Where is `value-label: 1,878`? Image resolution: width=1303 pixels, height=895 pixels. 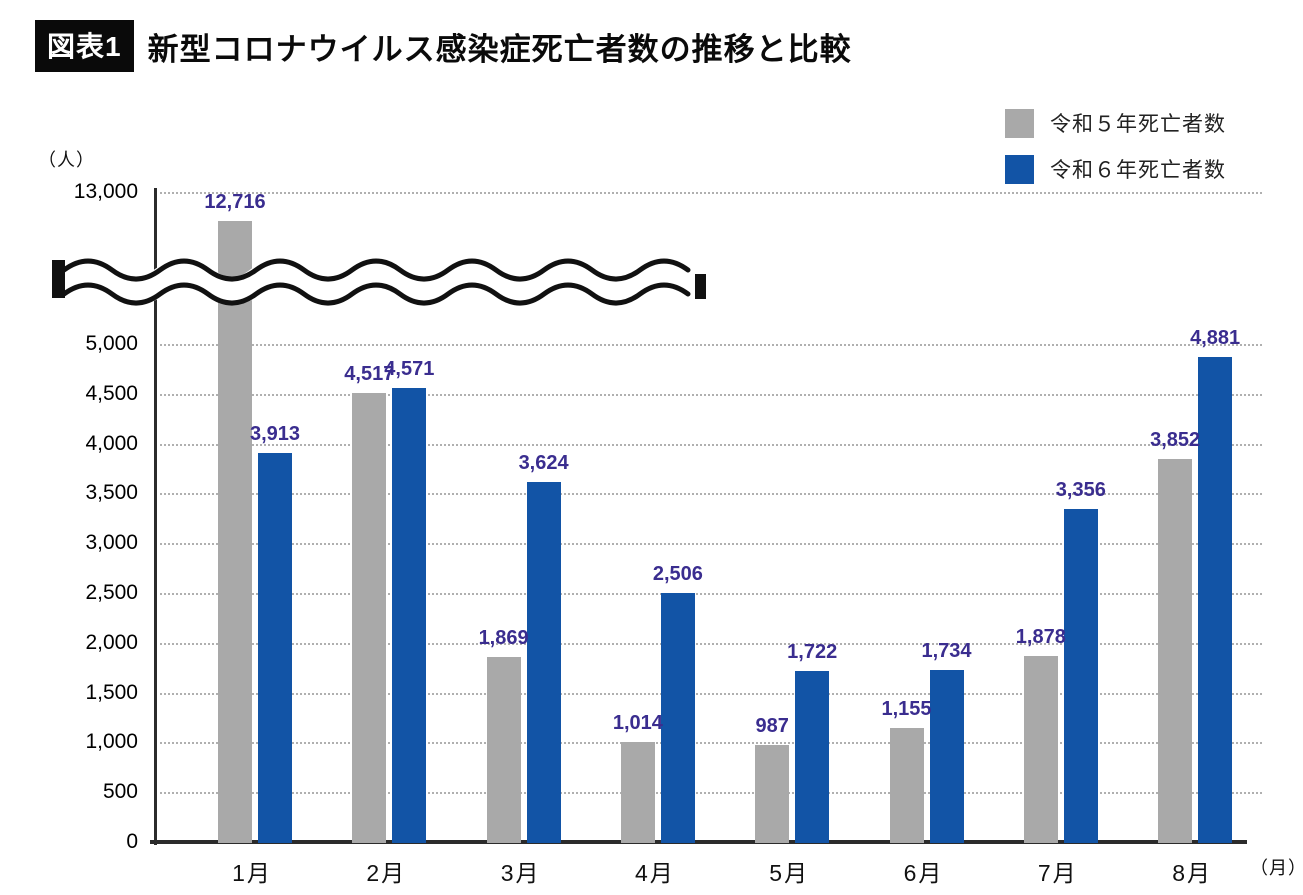
value-label: 1,878 is located at coordinates (1040, 636).